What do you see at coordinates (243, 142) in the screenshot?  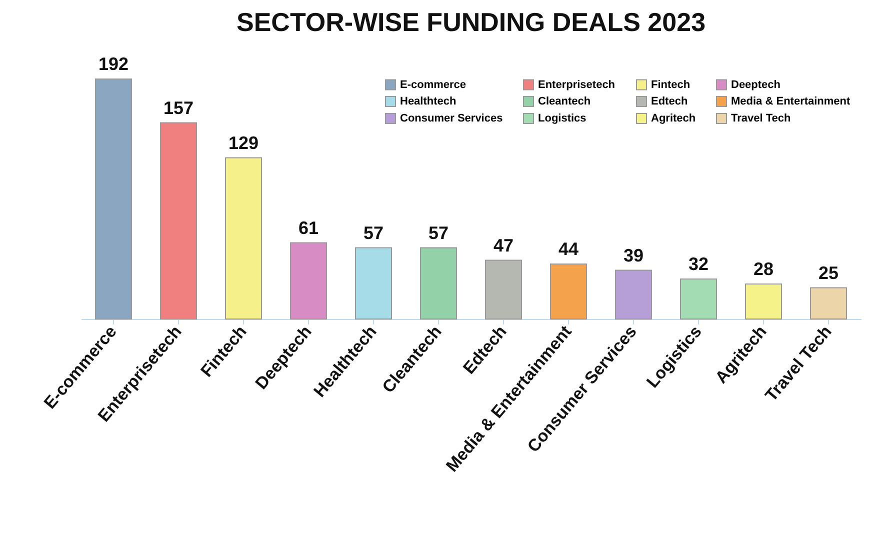 I see `data-label: 129` at bounding box center [243, 142].